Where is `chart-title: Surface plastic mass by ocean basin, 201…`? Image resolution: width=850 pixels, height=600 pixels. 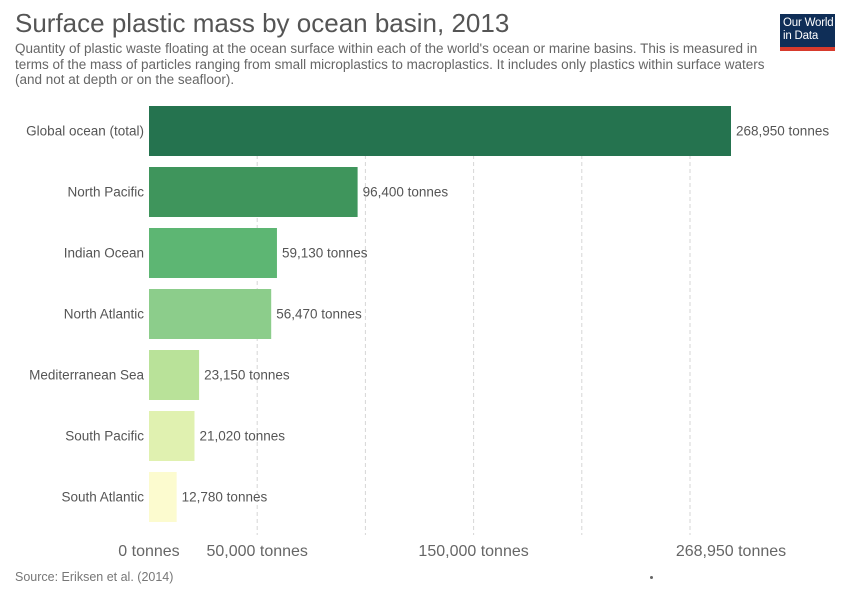 chart-title: Surface plastic mass by ocean basin, 201… is located at coordinates (262, 23).